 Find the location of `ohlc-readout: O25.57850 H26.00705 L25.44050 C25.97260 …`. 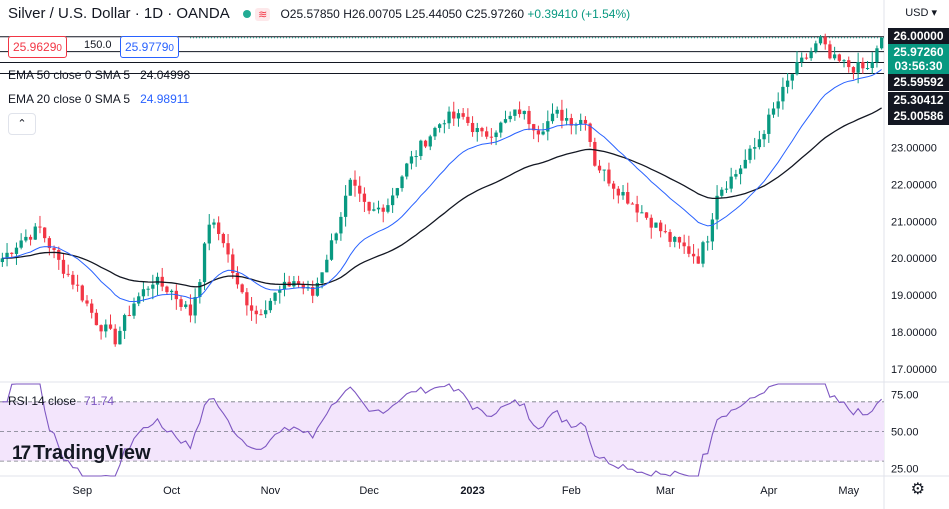

ohlc-readout: O25.57850 H26.00705 L25.44050 C25.97260 … is located at coordinates (455, 14).